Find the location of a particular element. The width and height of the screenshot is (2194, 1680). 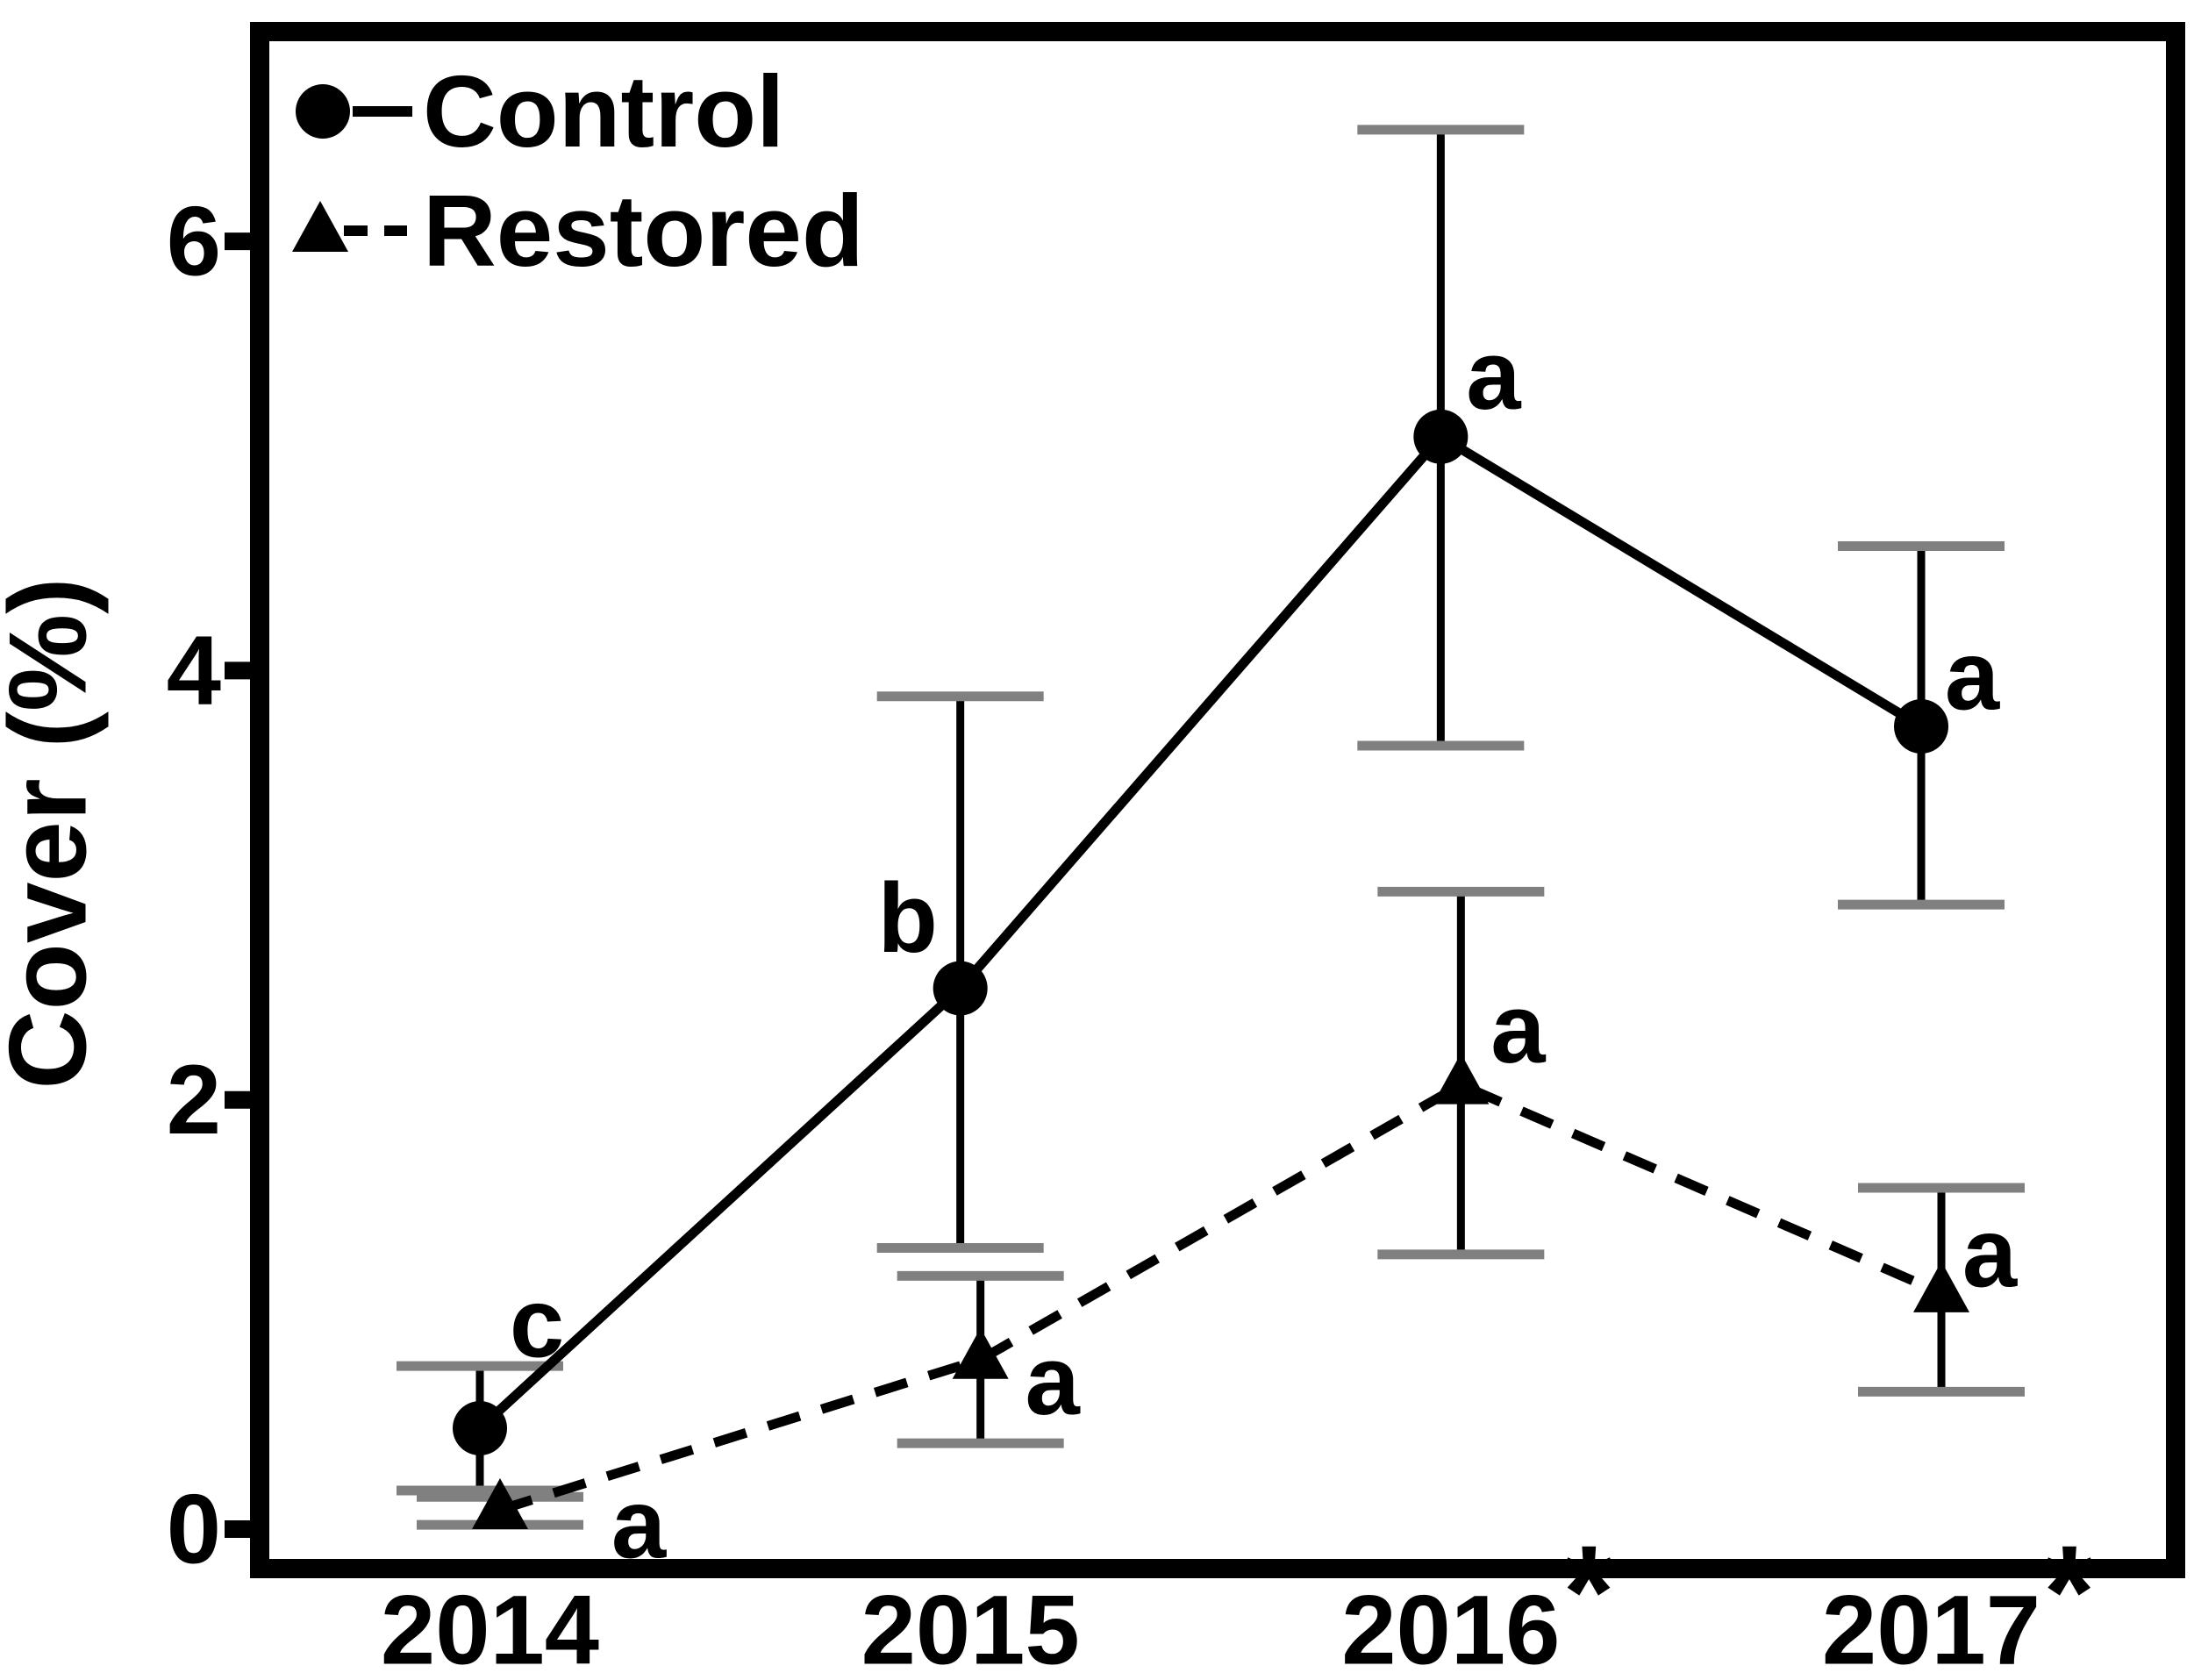

legend-control-label: Control is located at coordinates (603, 111).